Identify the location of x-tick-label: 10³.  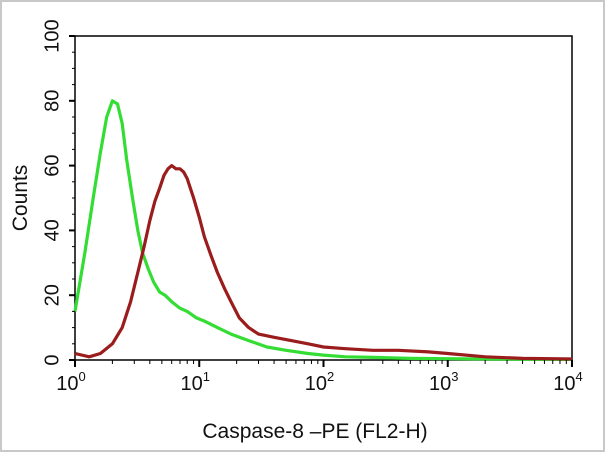
(443, 382).